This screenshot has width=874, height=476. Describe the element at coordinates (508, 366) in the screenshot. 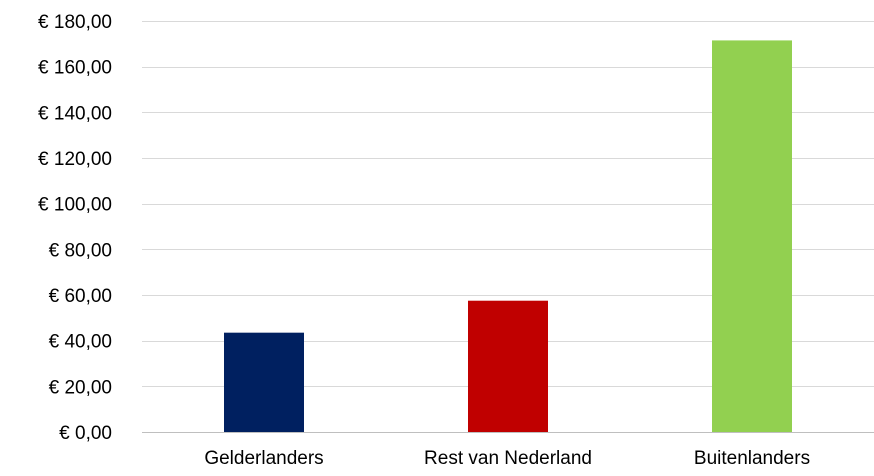

I see `bar-rest-van-nederland` at that location.